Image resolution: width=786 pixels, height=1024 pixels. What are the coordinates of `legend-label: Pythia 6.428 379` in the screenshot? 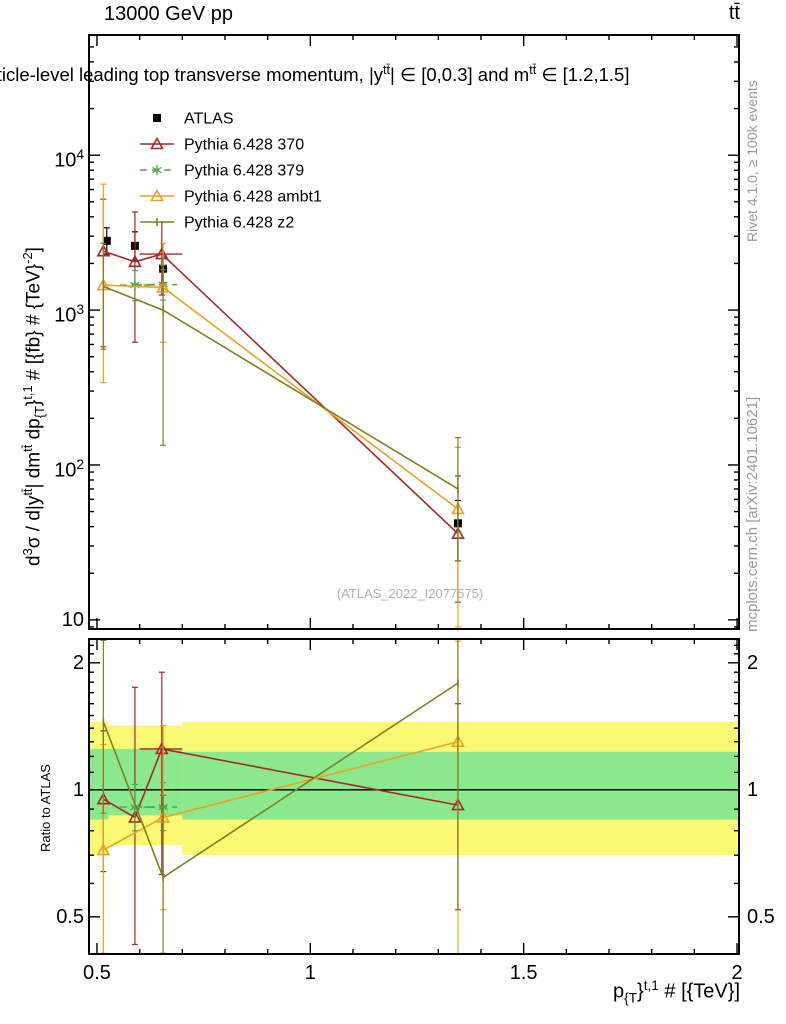 It's located at (244, 171).